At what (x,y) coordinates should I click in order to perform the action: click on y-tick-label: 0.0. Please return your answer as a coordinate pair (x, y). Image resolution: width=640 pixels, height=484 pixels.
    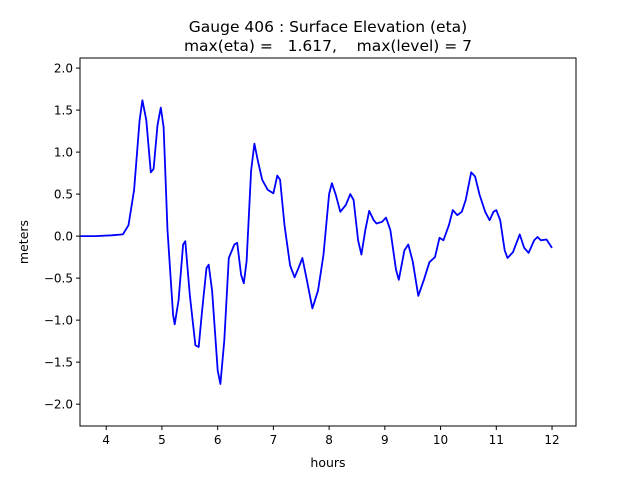
    Looking at the image, I should click on (63, 237).